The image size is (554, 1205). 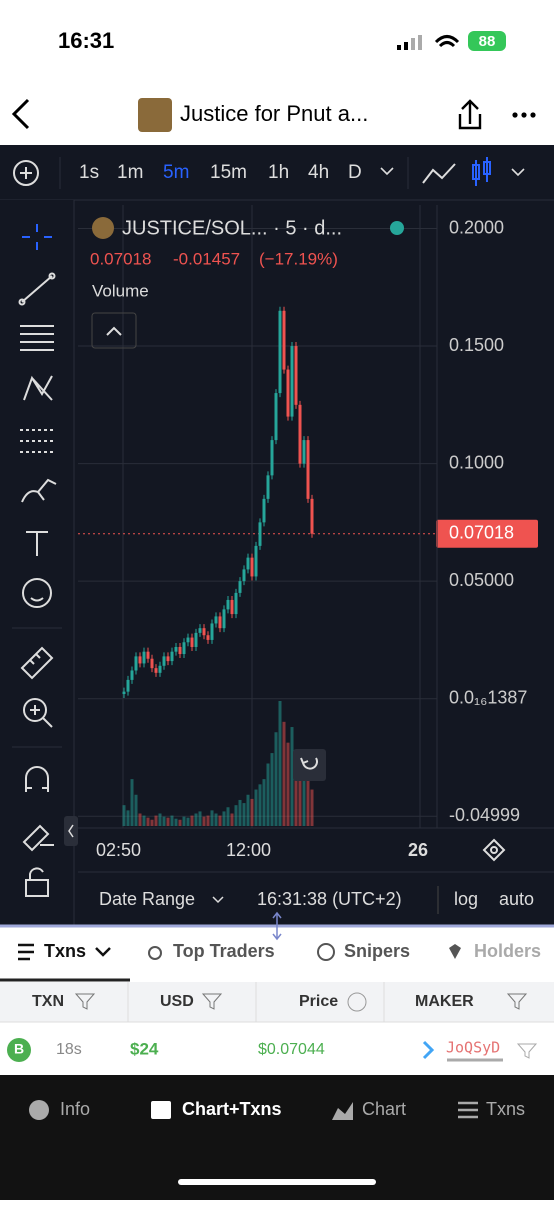 What do you see at coordinates (470, 114) in the screenshot?
I see `share-button` at bounding box center [470, 114].